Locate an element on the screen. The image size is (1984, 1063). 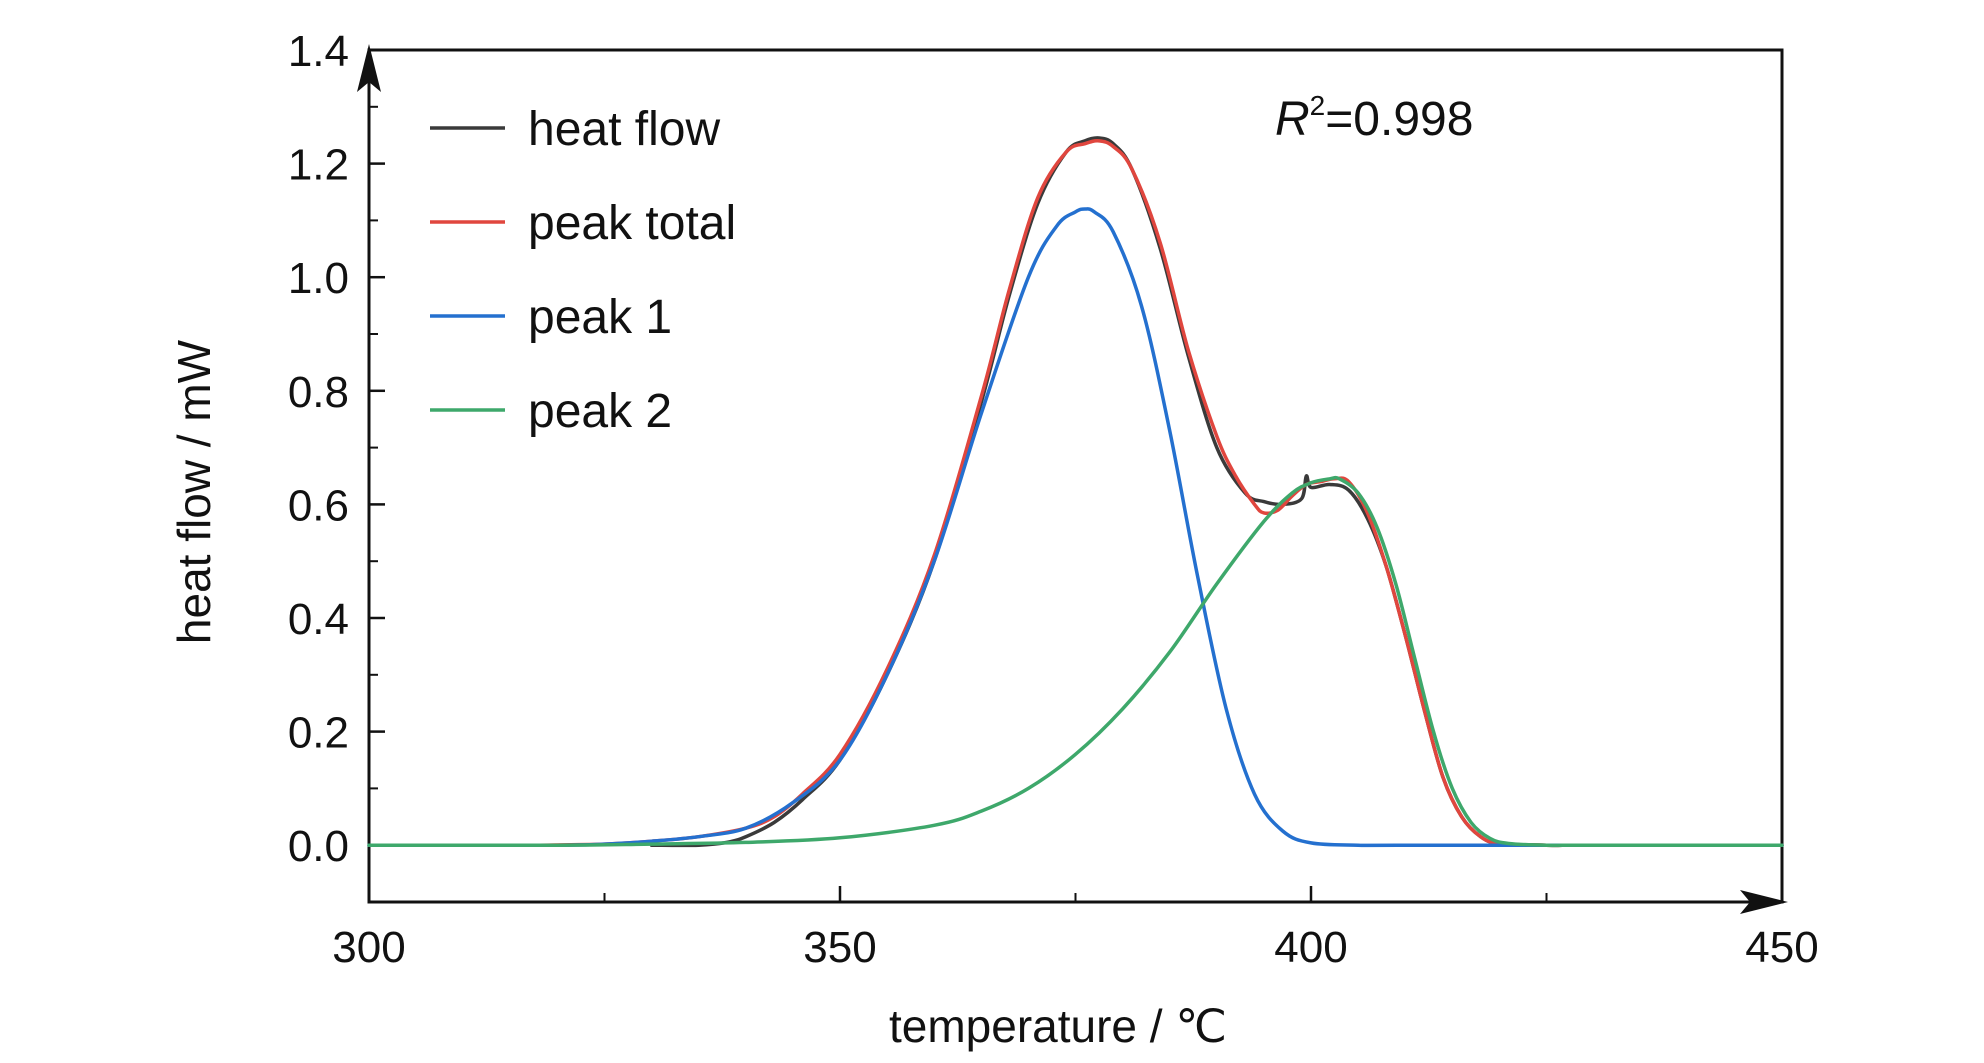
y-axis-title: heat flow / mW is located at coordinates (194, 491).